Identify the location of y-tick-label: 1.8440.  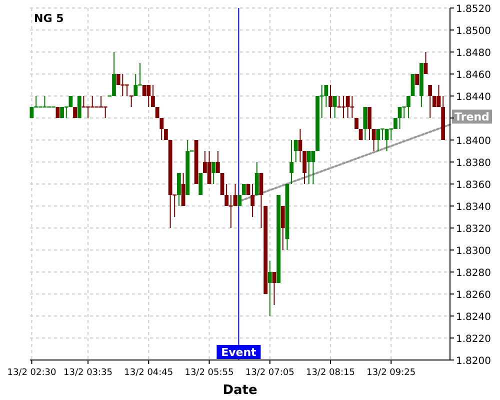
(473, 97).